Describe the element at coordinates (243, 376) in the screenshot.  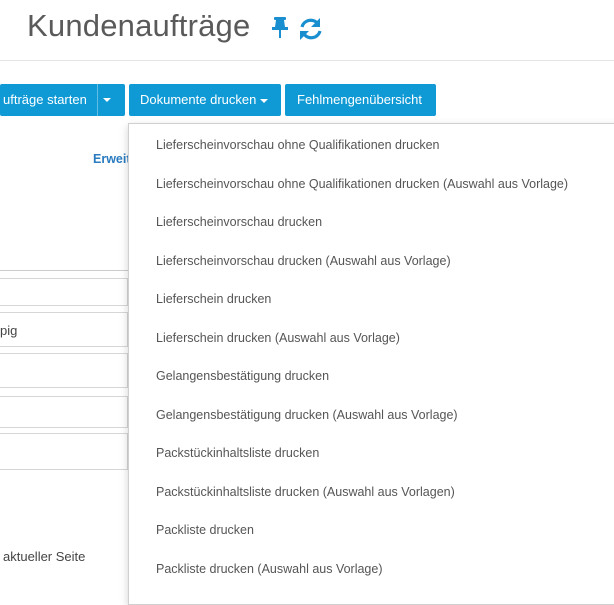
I see `menu-item: Gelangensbestätigung drucken` at that location.